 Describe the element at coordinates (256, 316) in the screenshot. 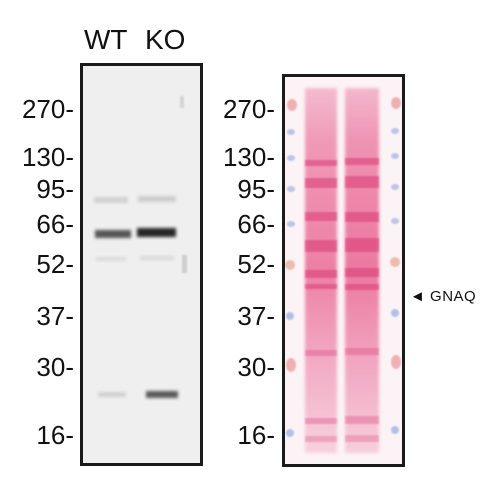

I see `marker-right-37: 37-` at that location.